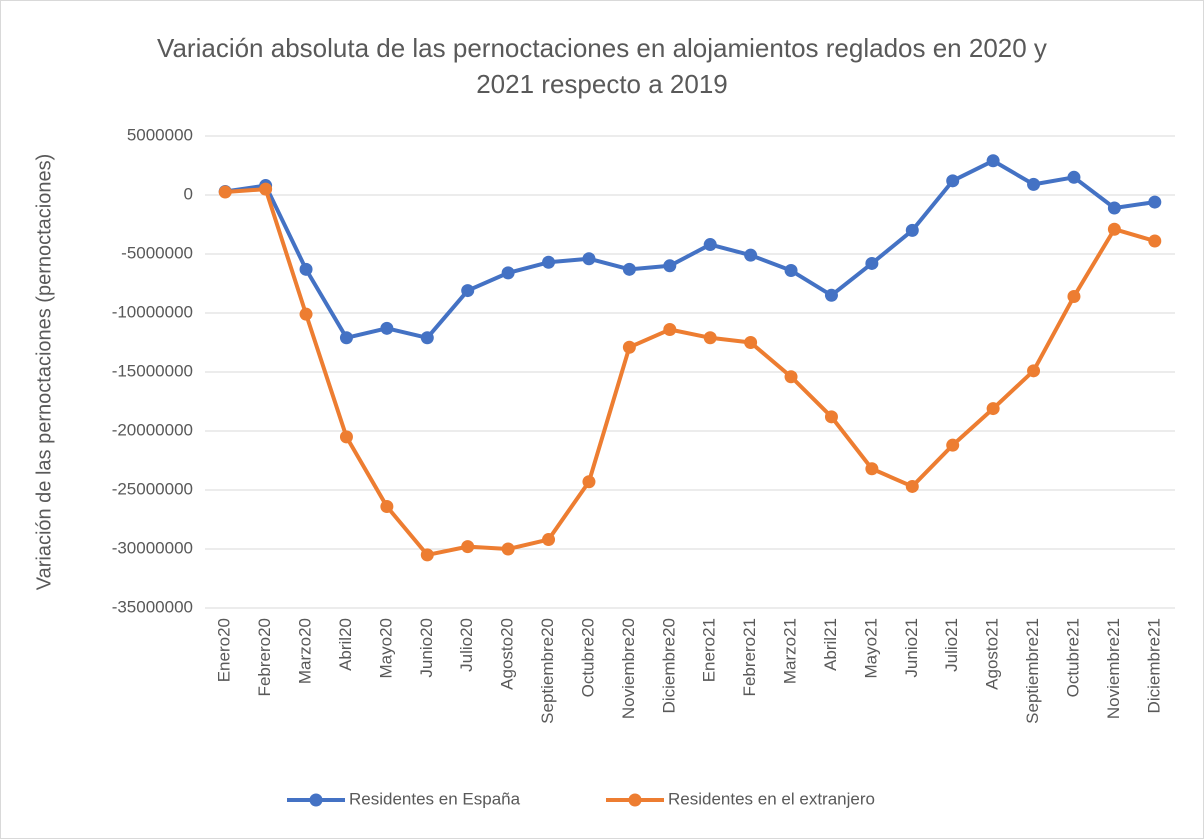 This screenshot has width=1204, height=839. What do you see at coordinates (1072, 657) in the screenshot?
I see `x-tick-label: Octubre21` at bounding box center [1072, 657].